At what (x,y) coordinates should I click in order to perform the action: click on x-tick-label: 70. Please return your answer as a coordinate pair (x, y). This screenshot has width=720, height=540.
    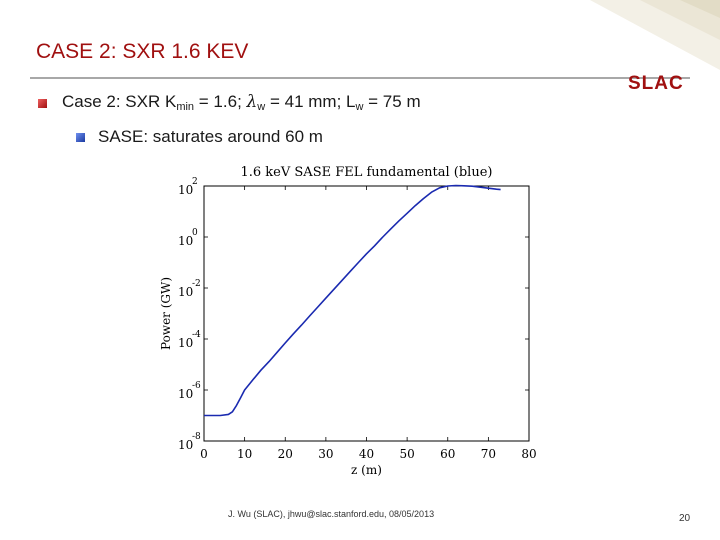
    Looking at the image, I should click on (488, 454).